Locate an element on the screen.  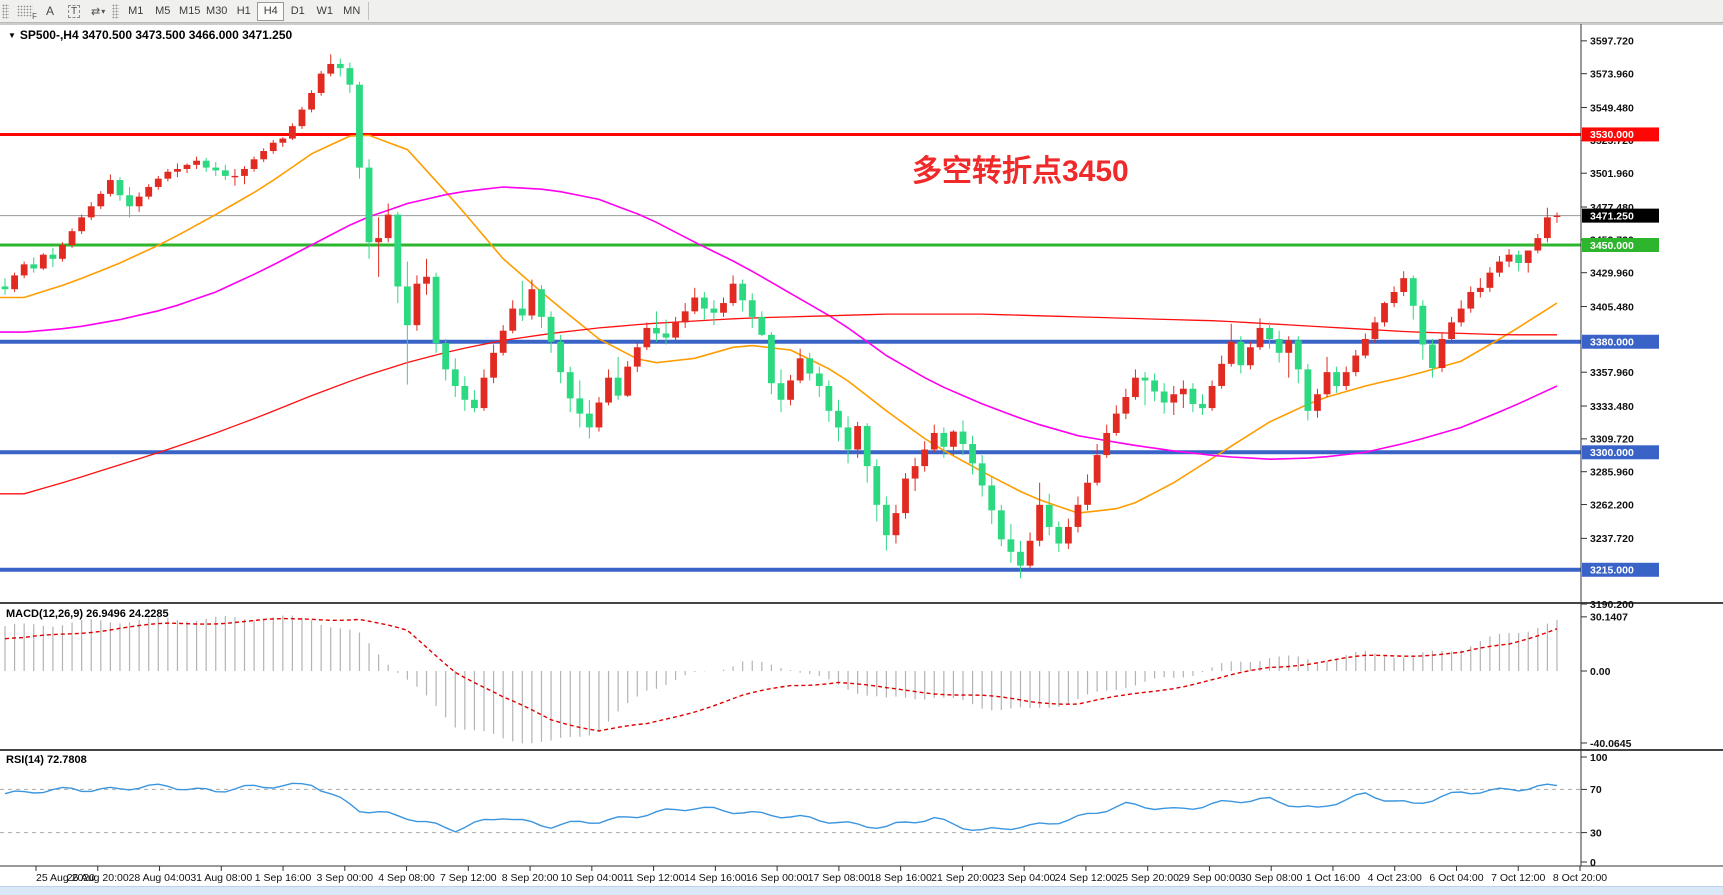
axis-tick-label: 3285.960 is located at coordinates (1612, 473).